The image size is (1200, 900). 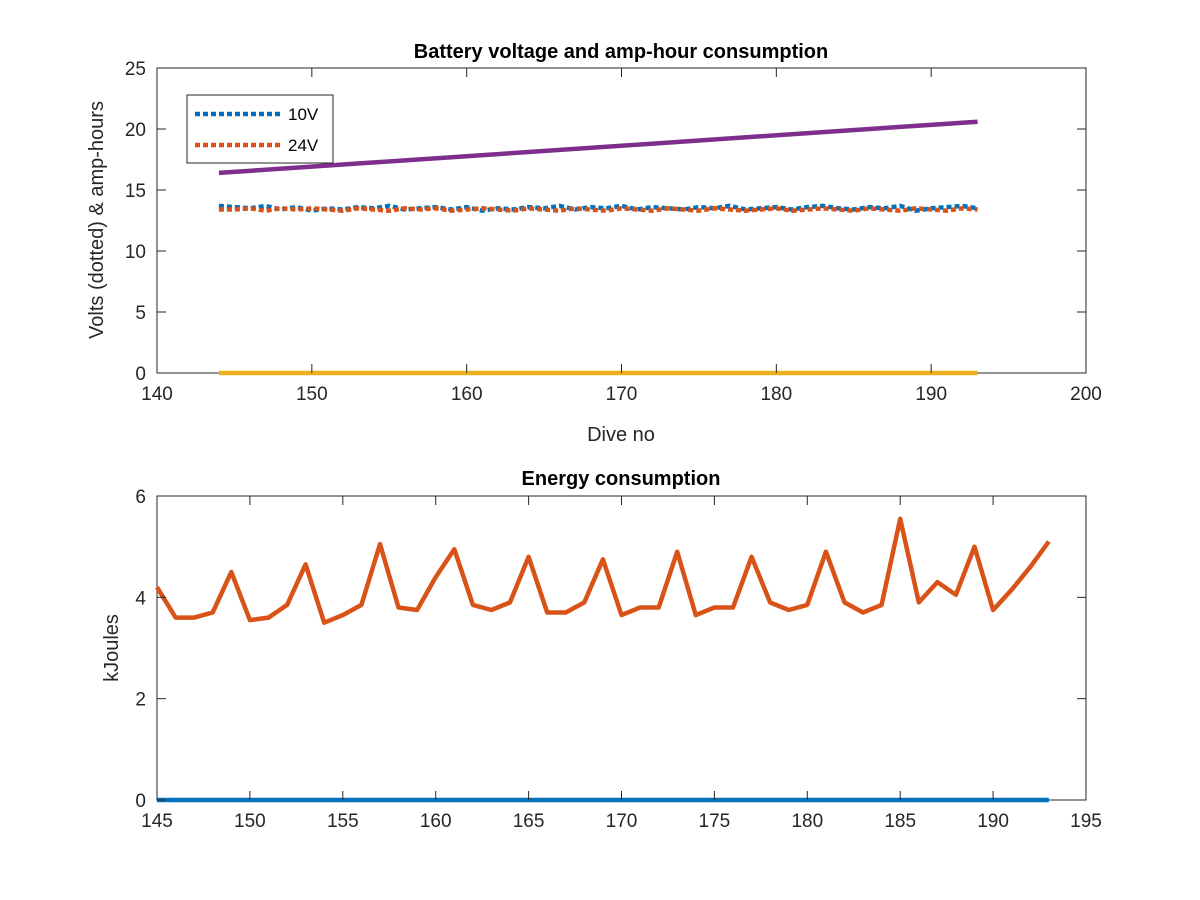 What do you see at coordinates (1086, 821) in the screenshot?
I see `x-tick-label: 195` at bounding box center [1086, 821].